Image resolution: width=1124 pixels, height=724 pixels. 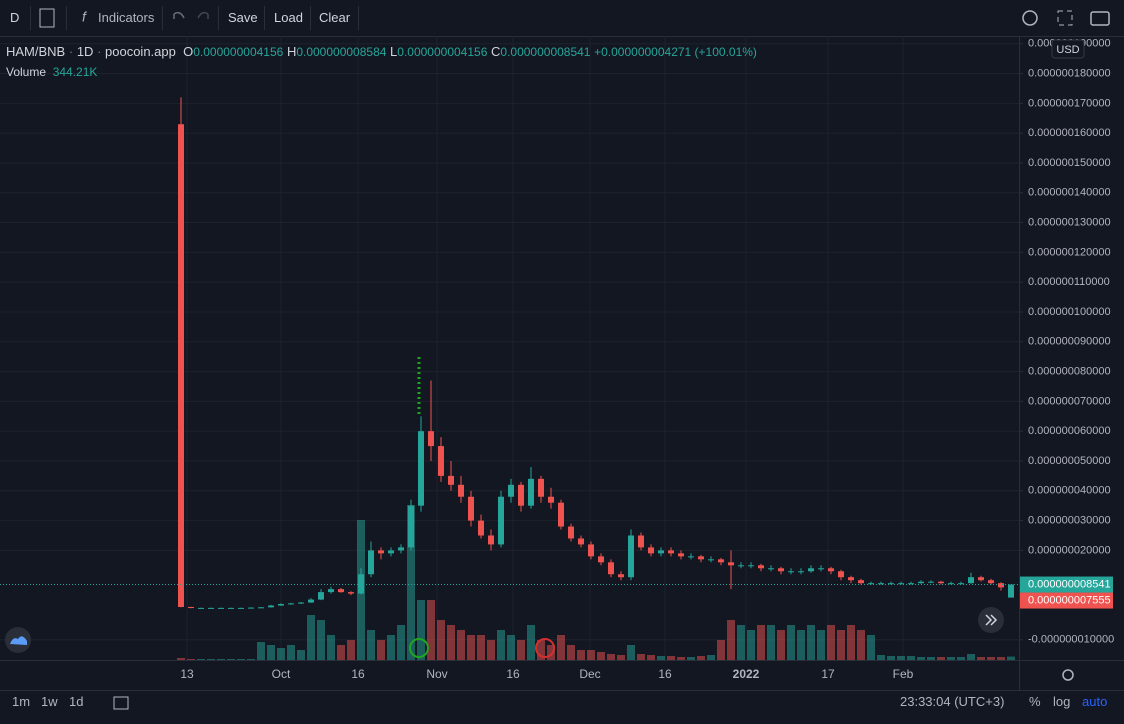 What do you see at coordinates (121, 703) in the screenshot?
I see `date-range-button` at bounding box center [121, 703].